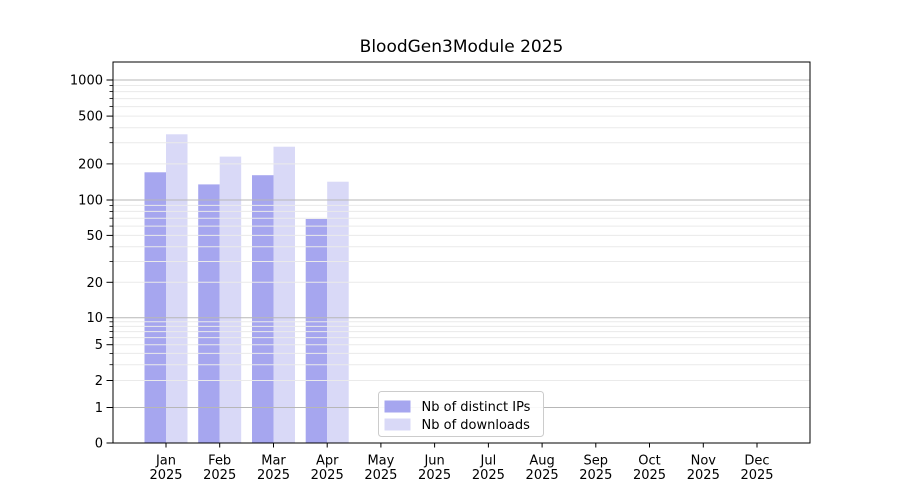 The image size is (900, 500). What do you see at coordinates (596, 461) in the screenshot?
I see `x-axis-tick-label: Sep` at bounding box center [596, 461].